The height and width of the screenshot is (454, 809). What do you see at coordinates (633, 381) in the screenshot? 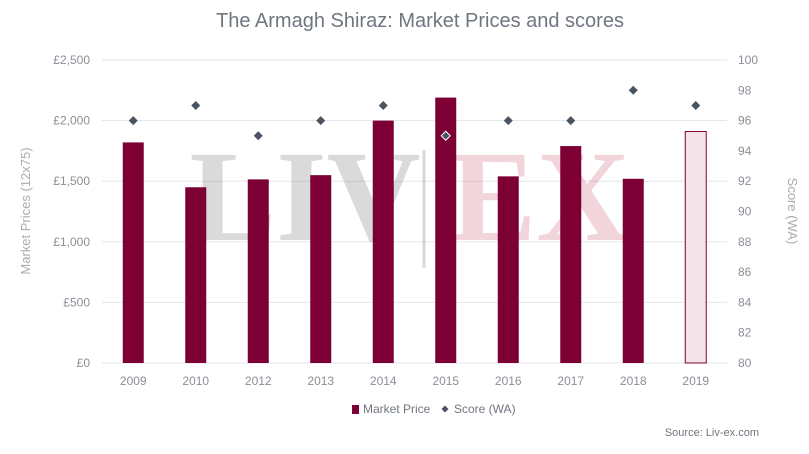
I see `x-tick-label: 2018` at bounding box center [633, 381].